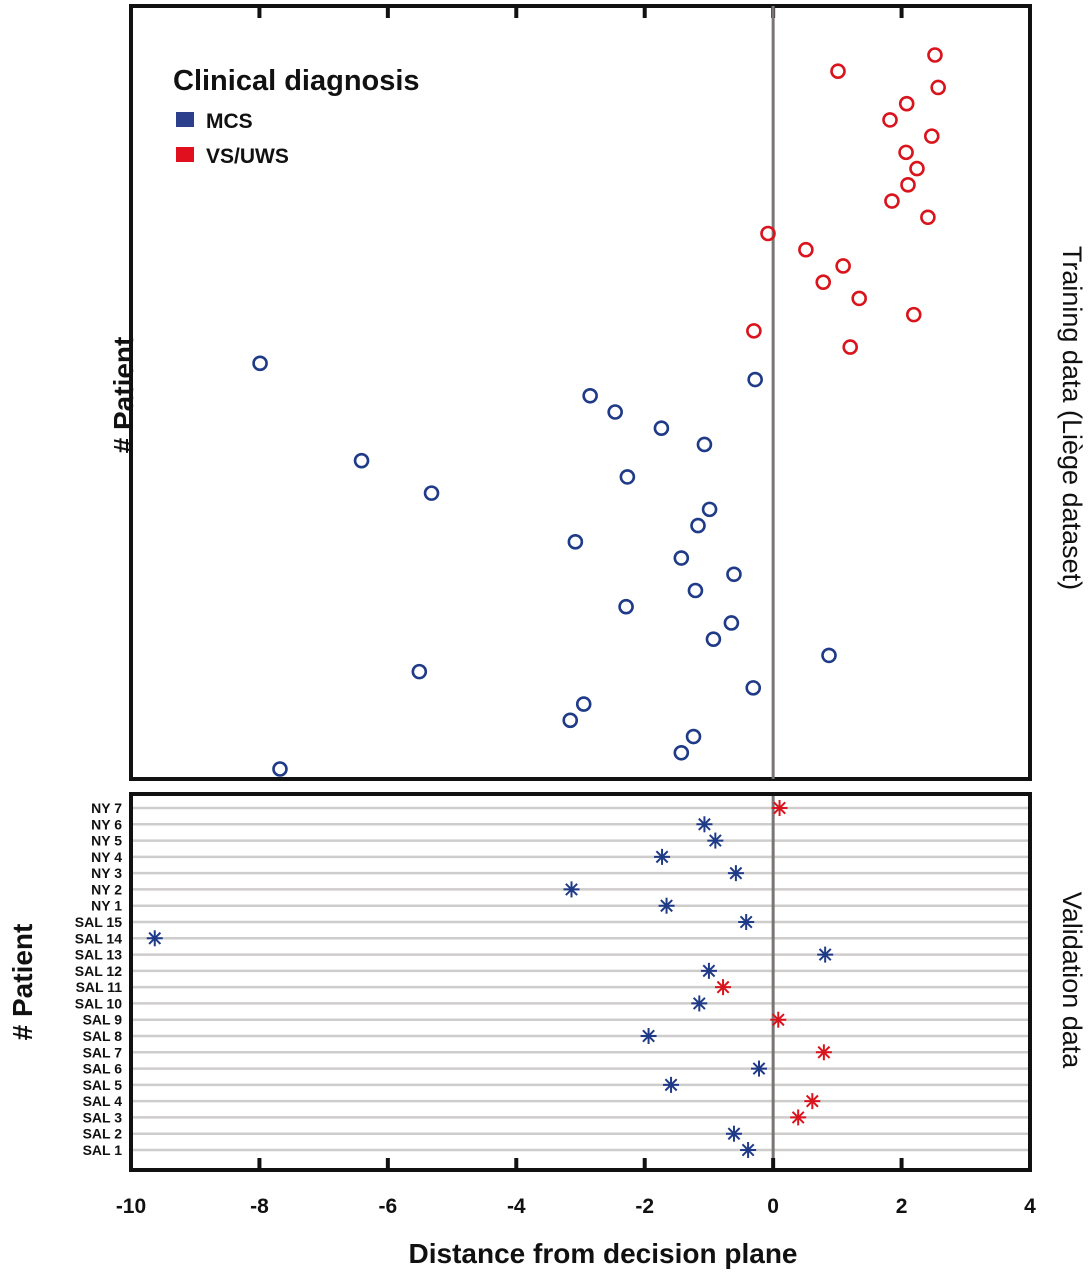 The height and width of the screenshot is (1280, 1089). I want to click on validation-row-label: SAL 8, so click(103, 1036).